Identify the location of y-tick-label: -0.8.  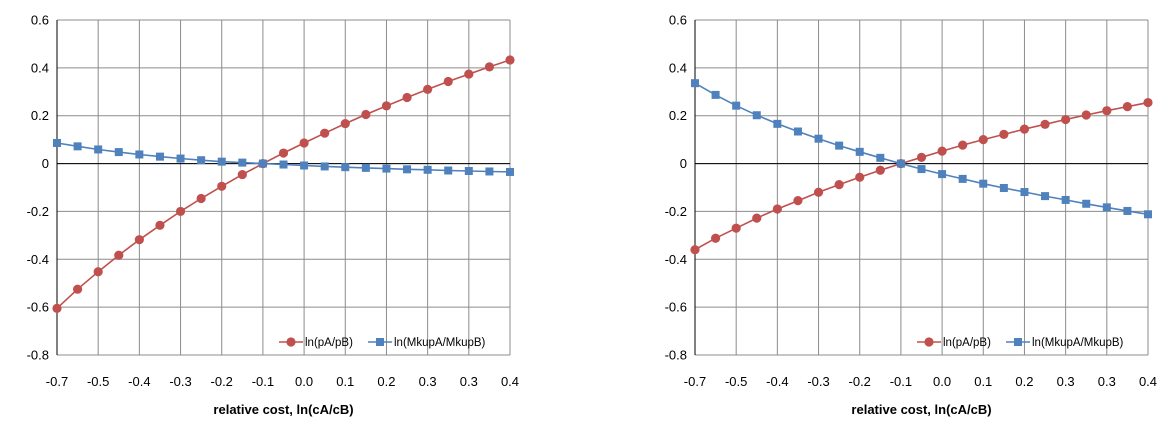
(38, 355).